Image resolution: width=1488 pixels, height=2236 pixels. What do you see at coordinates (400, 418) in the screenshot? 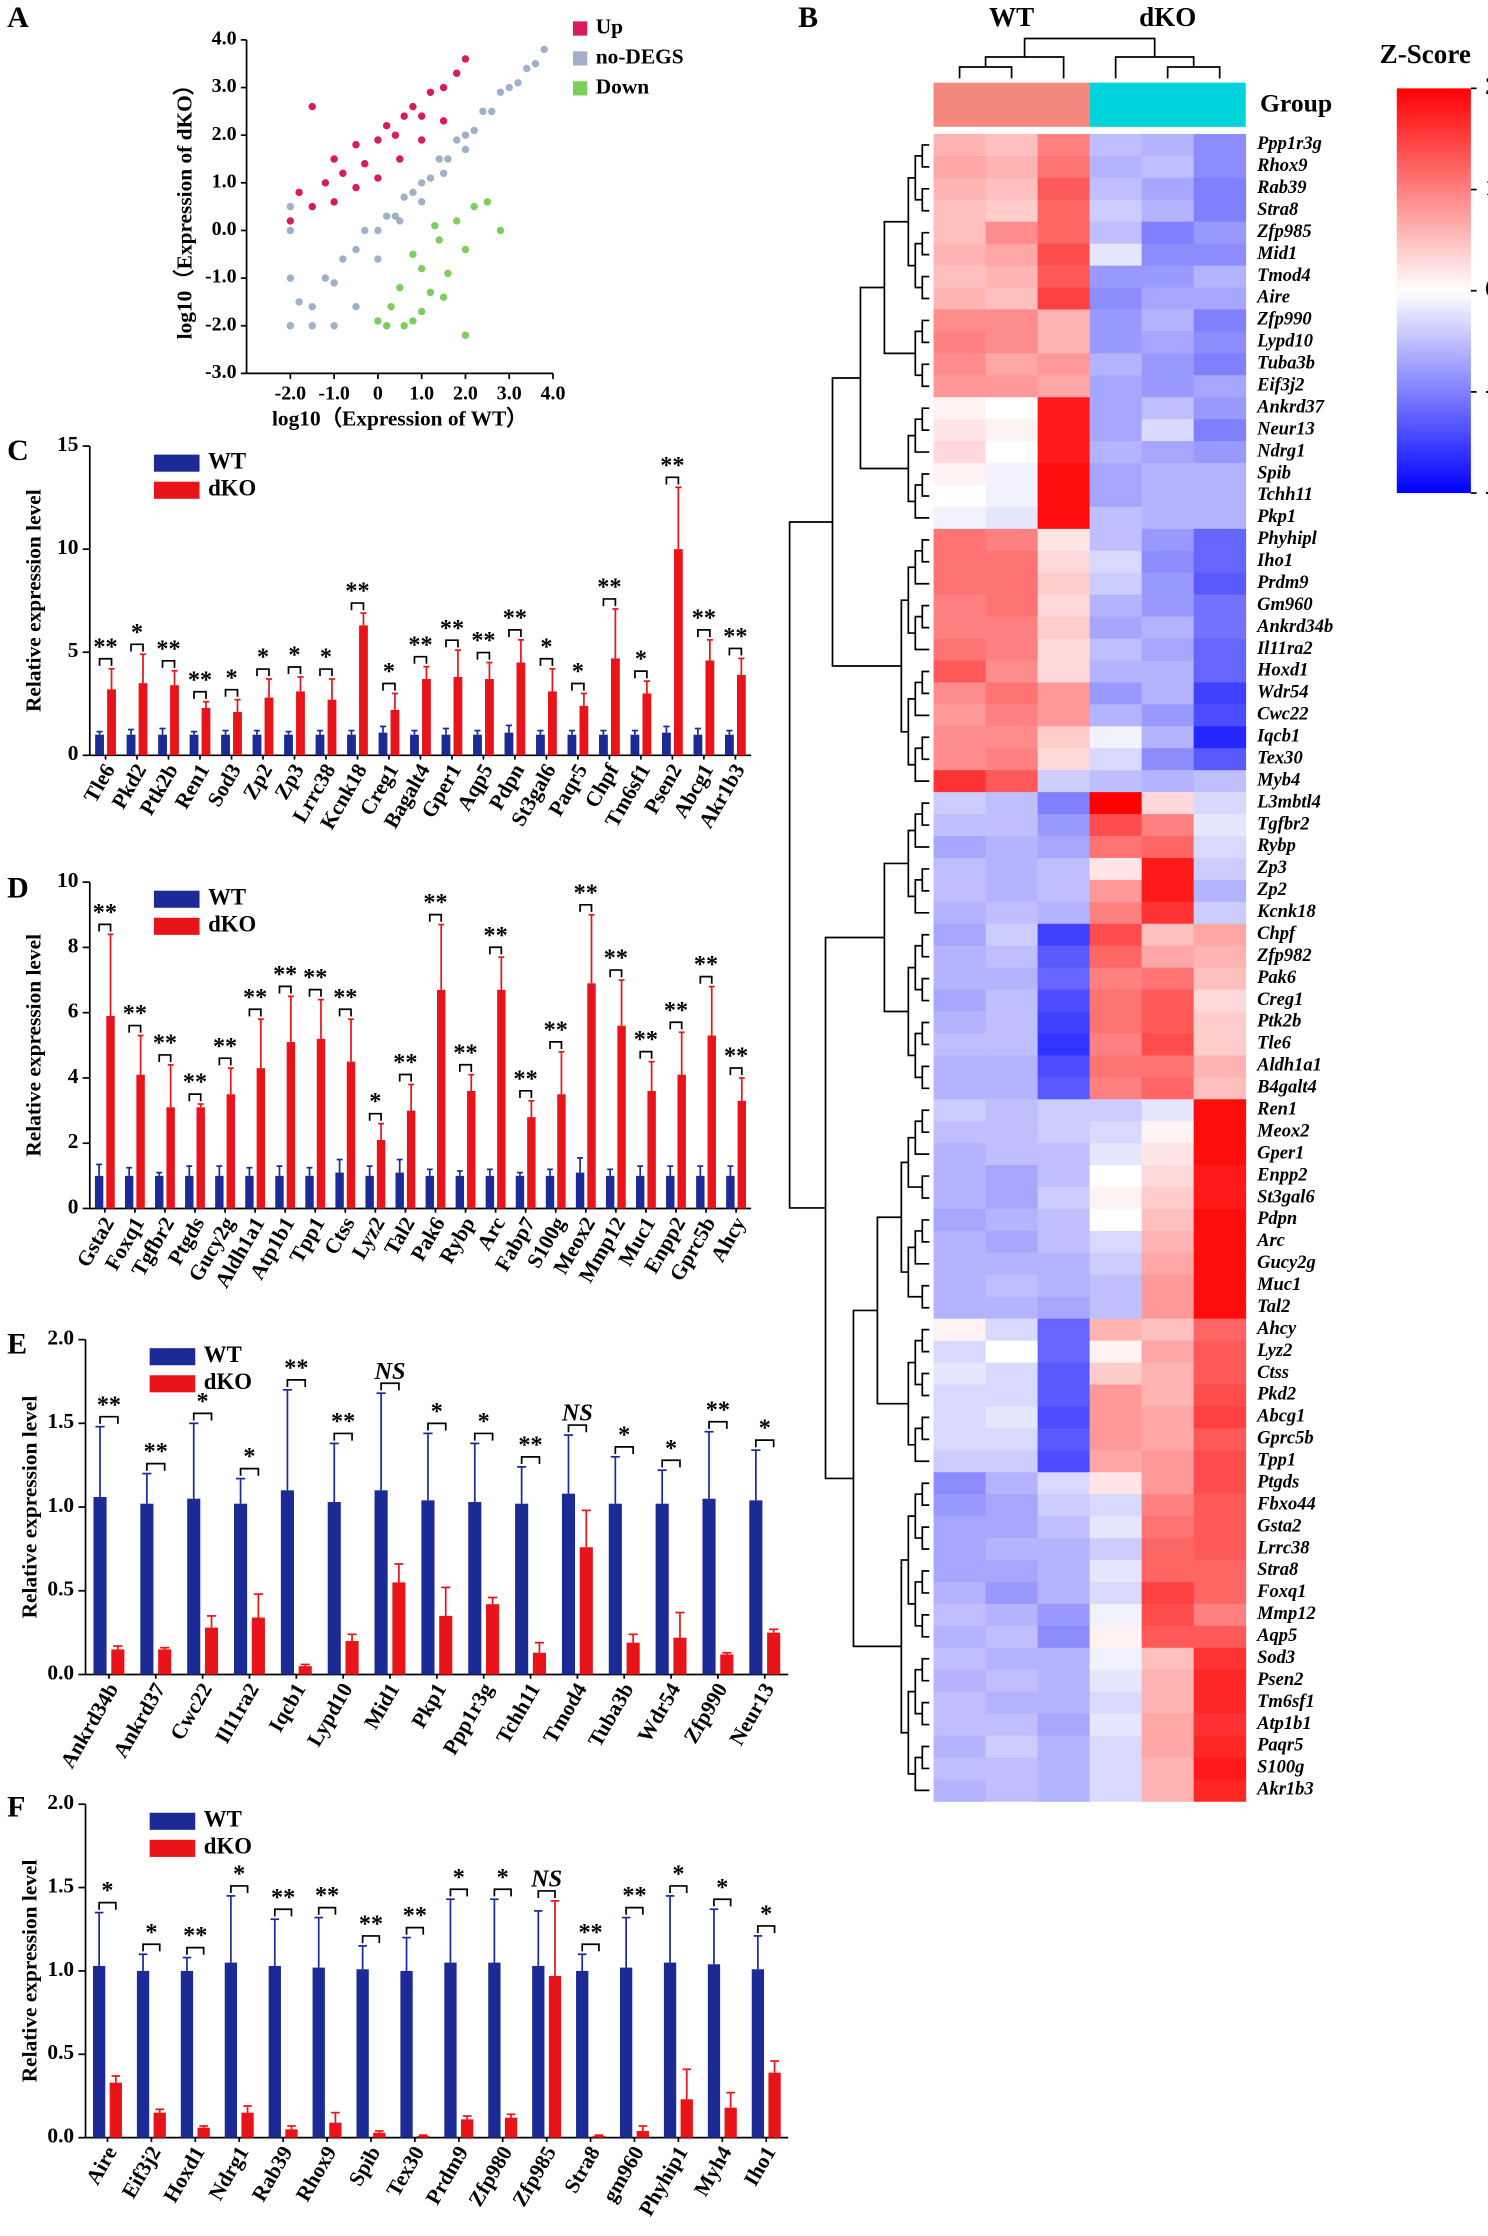
I see `x-axis-title: log10（Expression of WT）` at bounding box center [400, 418].